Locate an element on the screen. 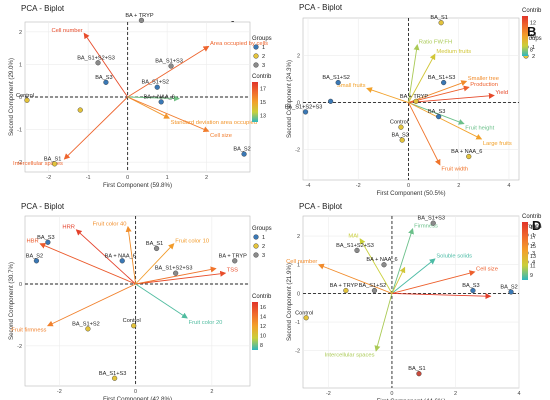  loading-label: Fruit width is located at coordinates (454, 170).